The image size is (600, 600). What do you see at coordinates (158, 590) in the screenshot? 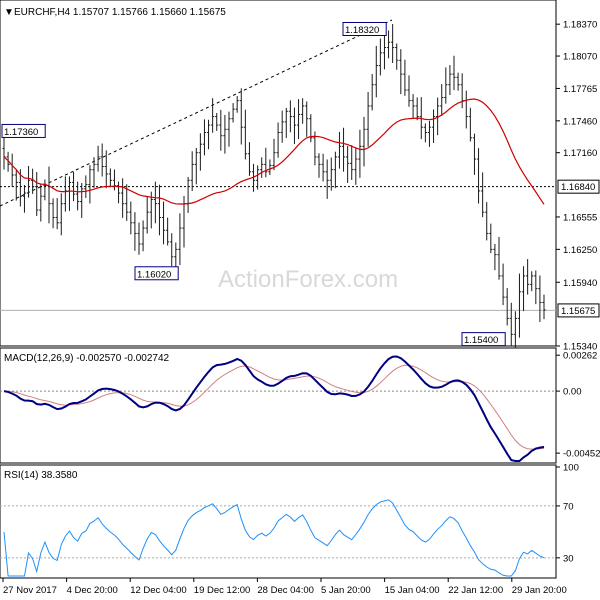
I see `time-tick-label: 12 Dec 04:00` at bounding box center [158, 590].